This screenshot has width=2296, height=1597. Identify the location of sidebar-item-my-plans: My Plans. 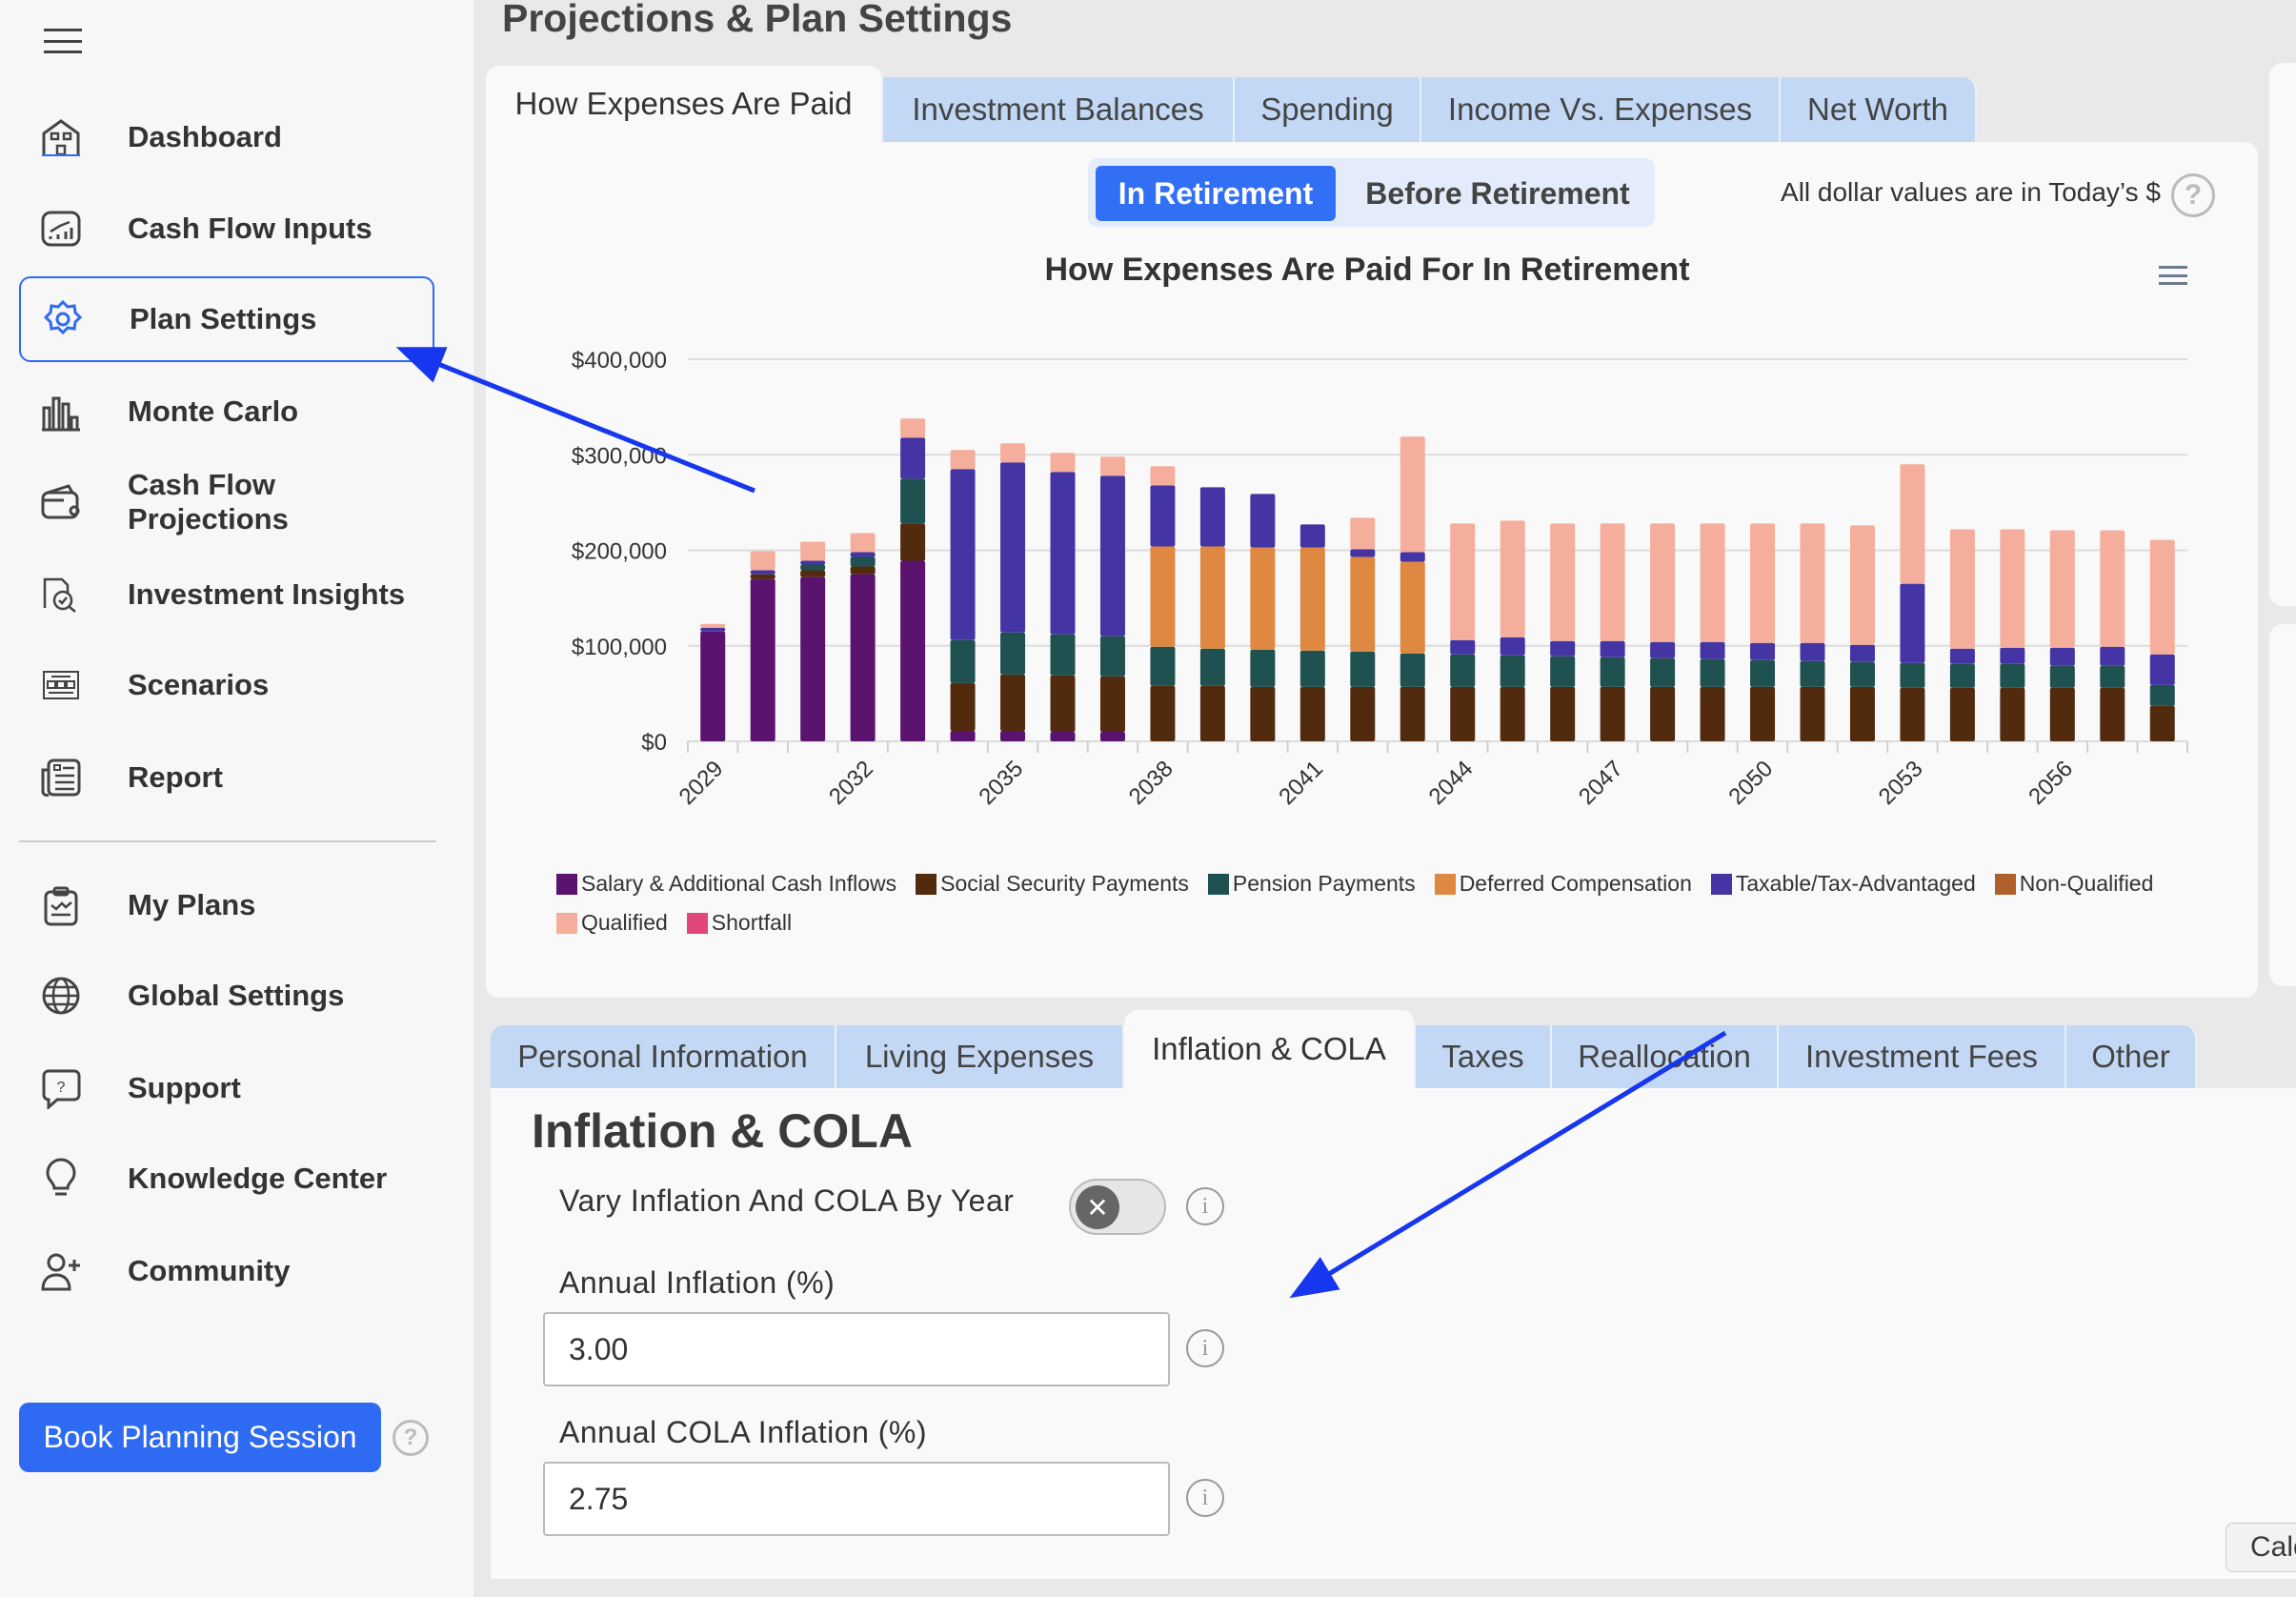
(226, 905).